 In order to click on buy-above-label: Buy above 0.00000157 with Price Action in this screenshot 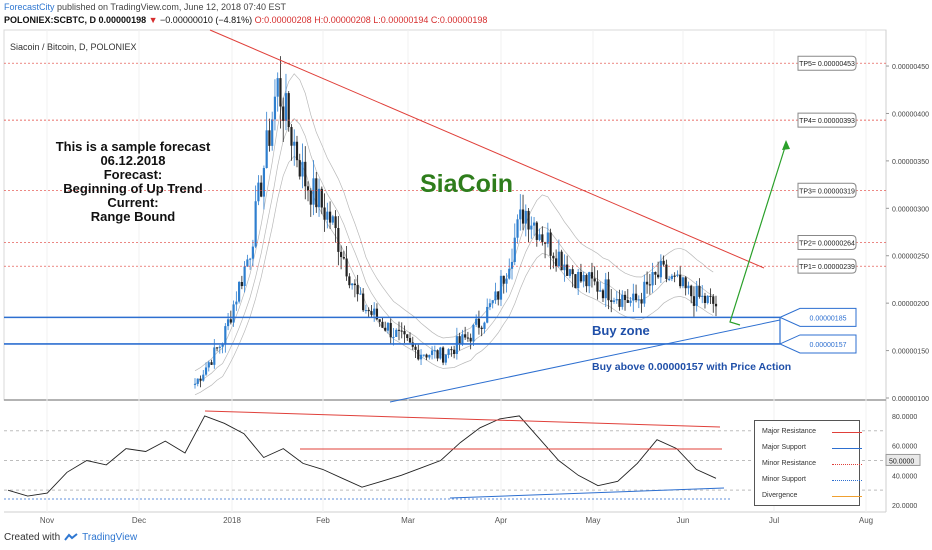, I will do `click(692, 367)`.